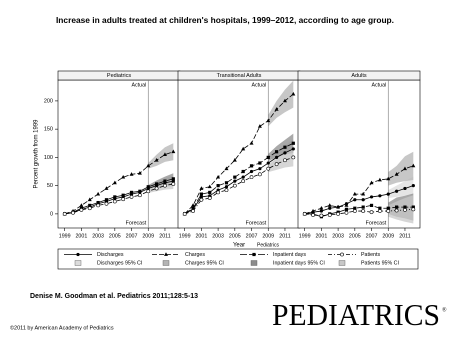  What do you see at coordinates (268, 236) in the screenshot?
I see `x-tick-label: 2009` at bounding box center [268, 236].